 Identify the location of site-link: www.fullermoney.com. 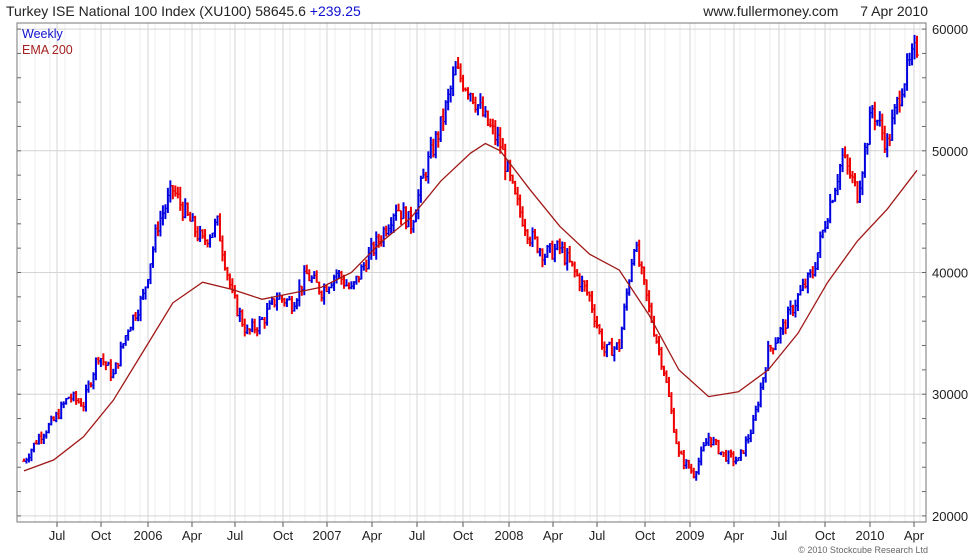
(771, 11).